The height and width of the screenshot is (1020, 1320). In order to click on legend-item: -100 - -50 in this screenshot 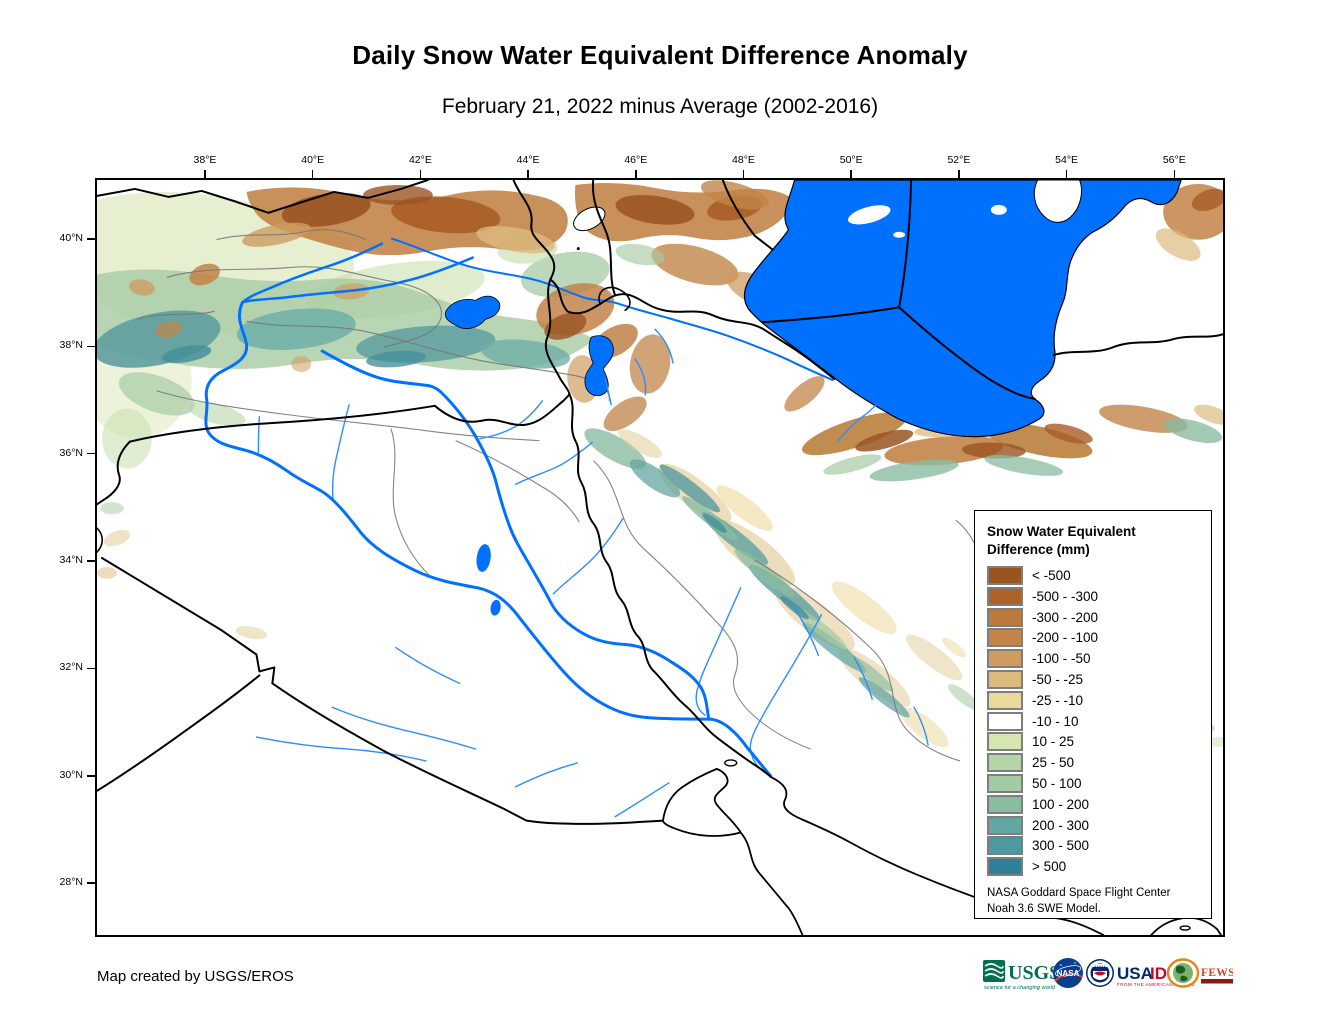, I will do `click(1093, 658)`.